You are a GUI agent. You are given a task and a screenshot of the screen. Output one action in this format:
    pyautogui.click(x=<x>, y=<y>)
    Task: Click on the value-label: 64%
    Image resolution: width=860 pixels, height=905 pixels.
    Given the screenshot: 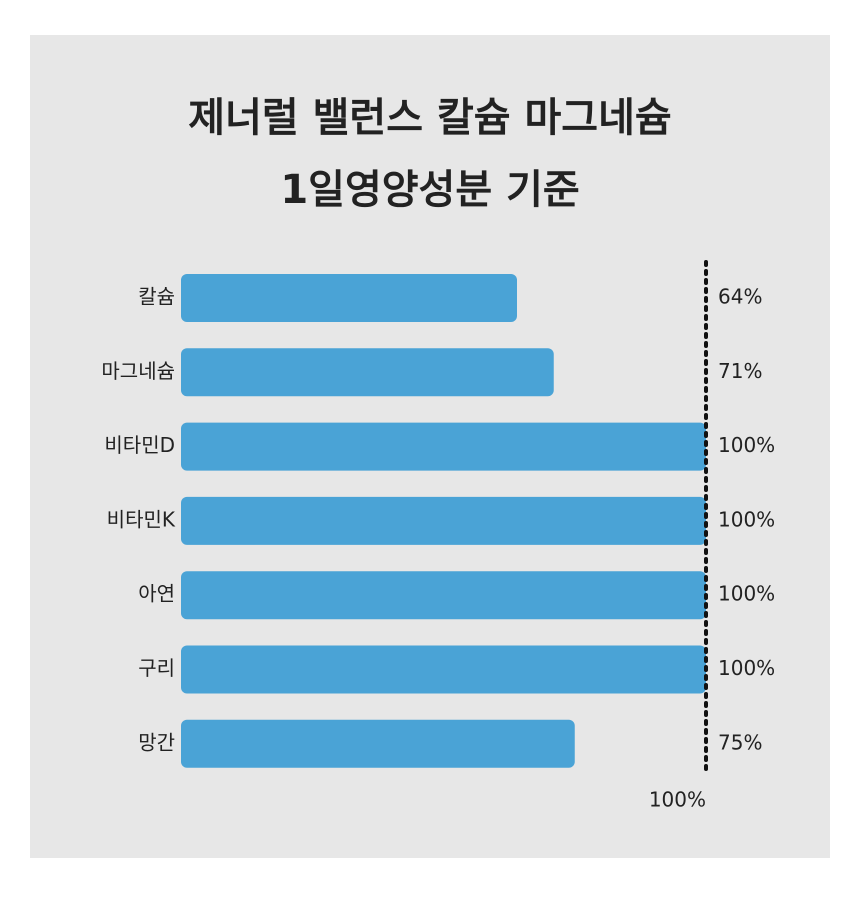 What is the action you would take?
    pyautogui.click(x=740, y=297)
    